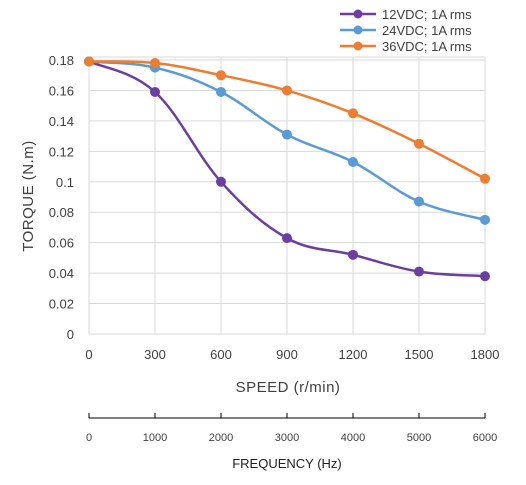 The width and height of the screenshot is (526, 485). What do you see at coordinates (419, 354) in the screenshot?
I see `x-tick-label: 1500` at bounding box center [419, 354].